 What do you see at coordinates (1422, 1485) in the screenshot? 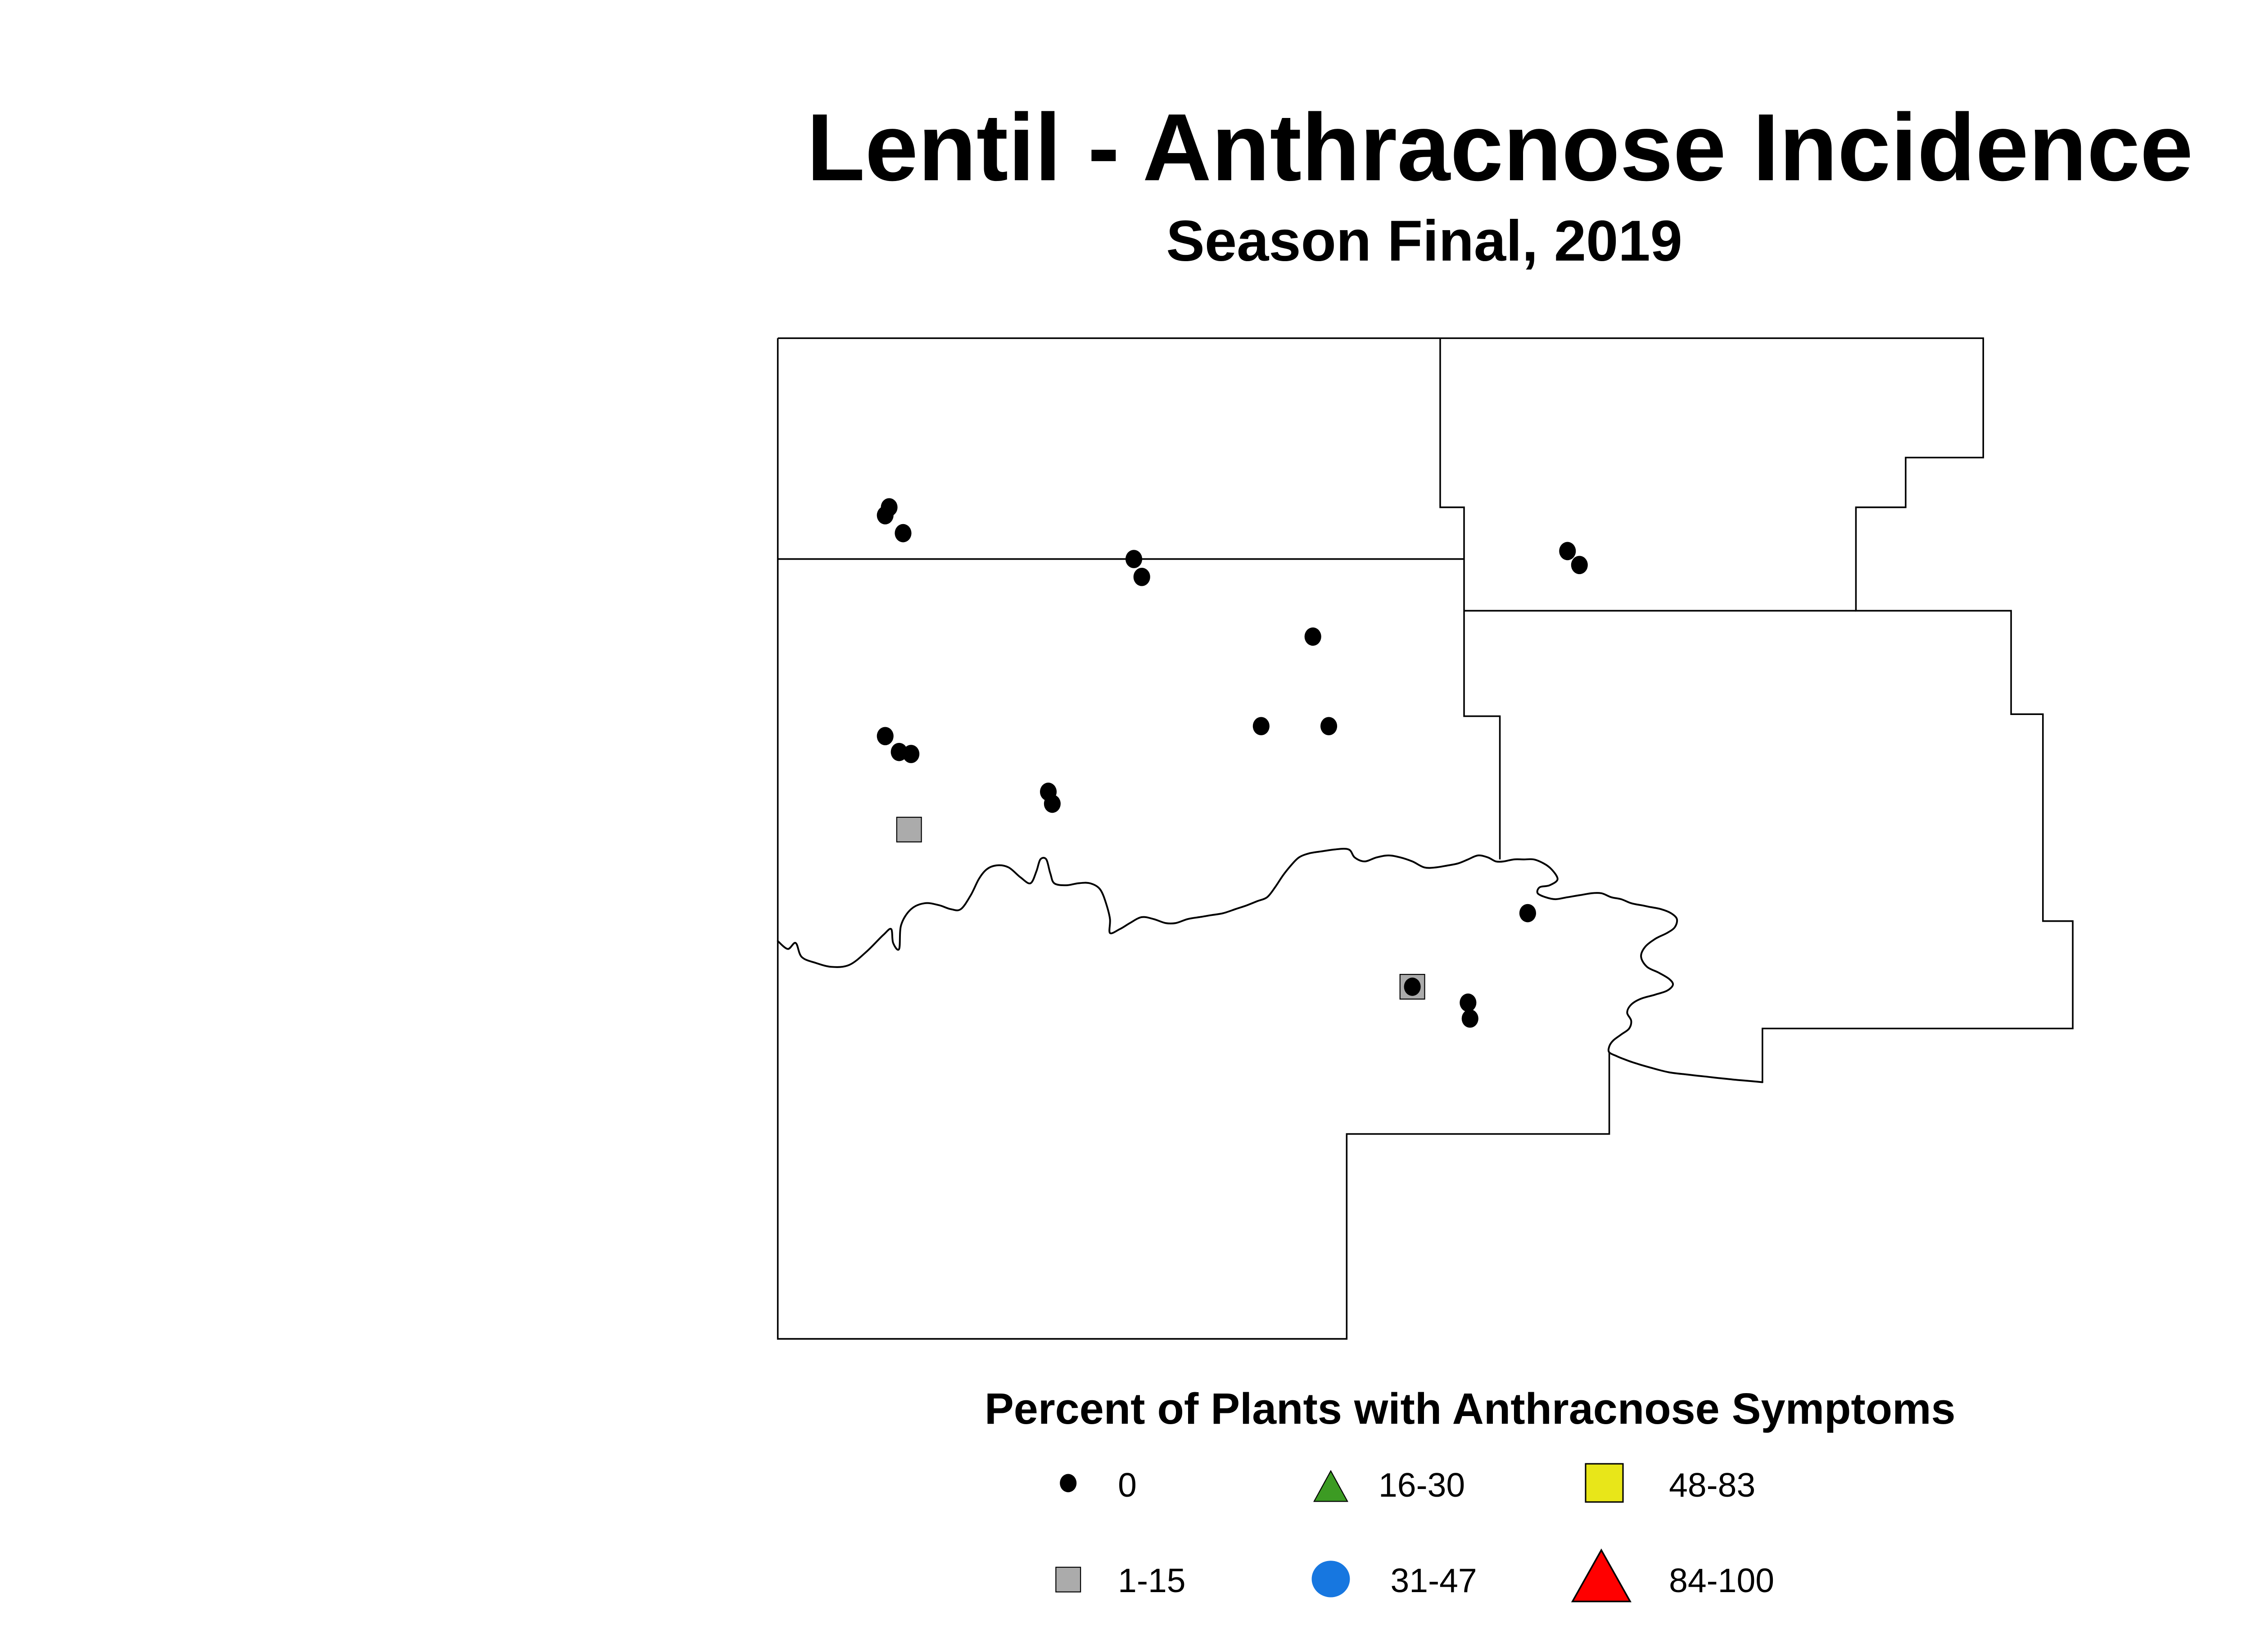
I see `legend-label-16-30: 16-30` at bounding box center [1422, 1485].